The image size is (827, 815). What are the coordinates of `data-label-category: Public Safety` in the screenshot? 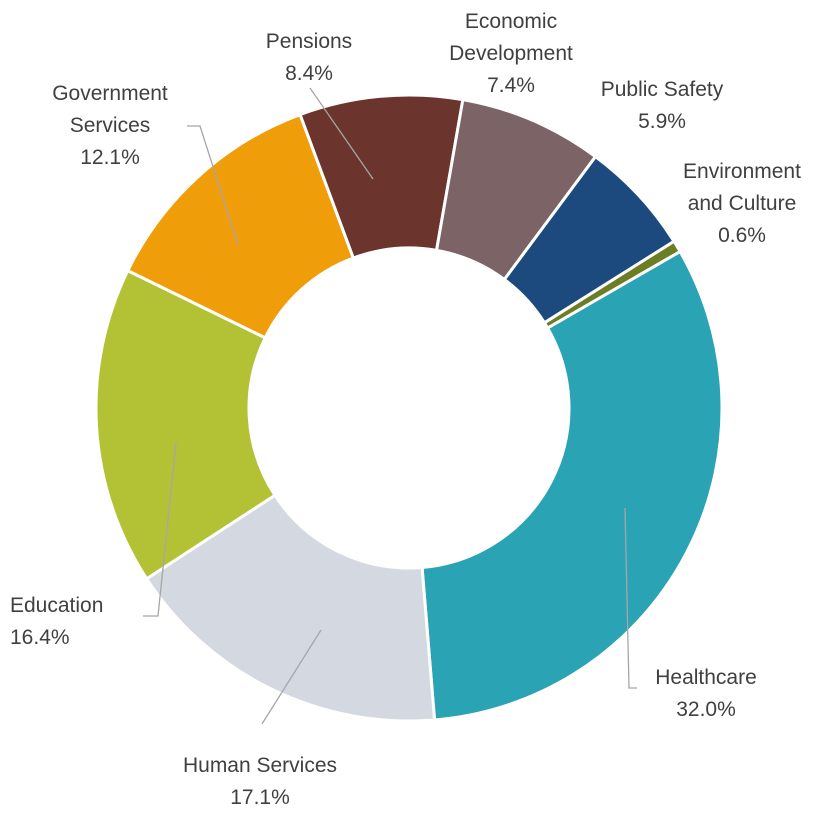 It's located at (662, 89).